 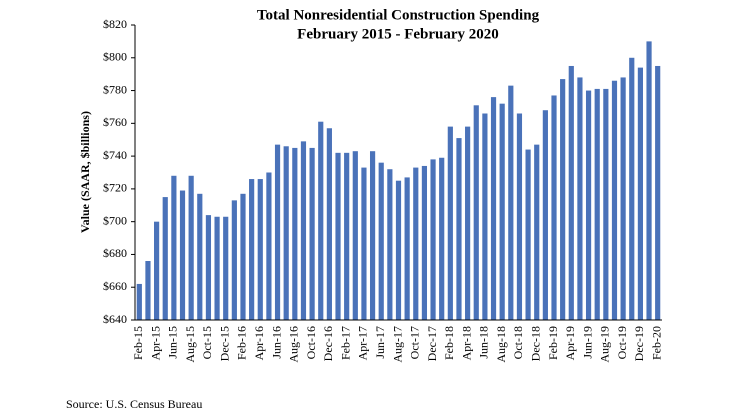 I want to click on x-tick-label: Feb-19, so click(x=553, y=343).